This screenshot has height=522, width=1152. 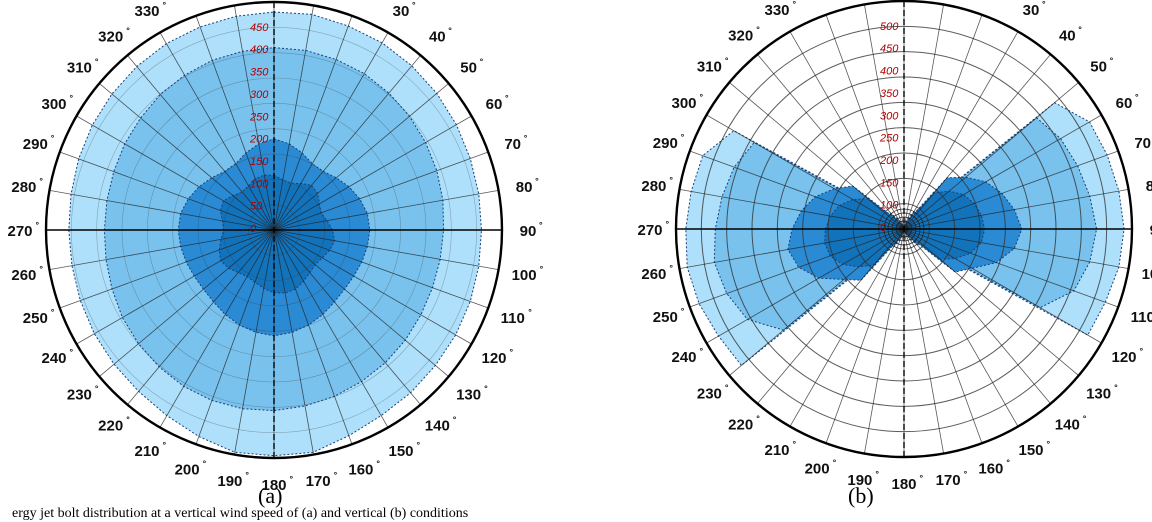 What do you see at coordinates (512, 144) in the screenshot?
I see `angle-tick-label: 70` at bounding box center [512, 144].